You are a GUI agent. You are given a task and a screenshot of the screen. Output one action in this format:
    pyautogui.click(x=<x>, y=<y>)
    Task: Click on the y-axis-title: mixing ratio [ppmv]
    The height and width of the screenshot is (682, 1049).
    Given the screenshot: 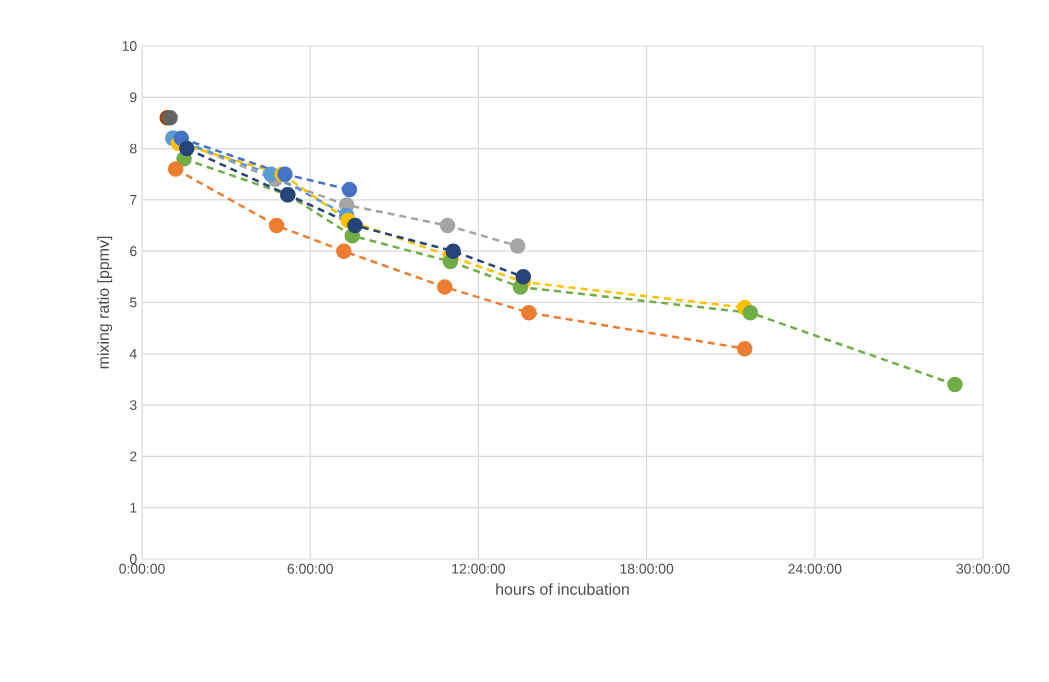 What is the action you would take?
    pyautogui.click(x=105, y=302)
    